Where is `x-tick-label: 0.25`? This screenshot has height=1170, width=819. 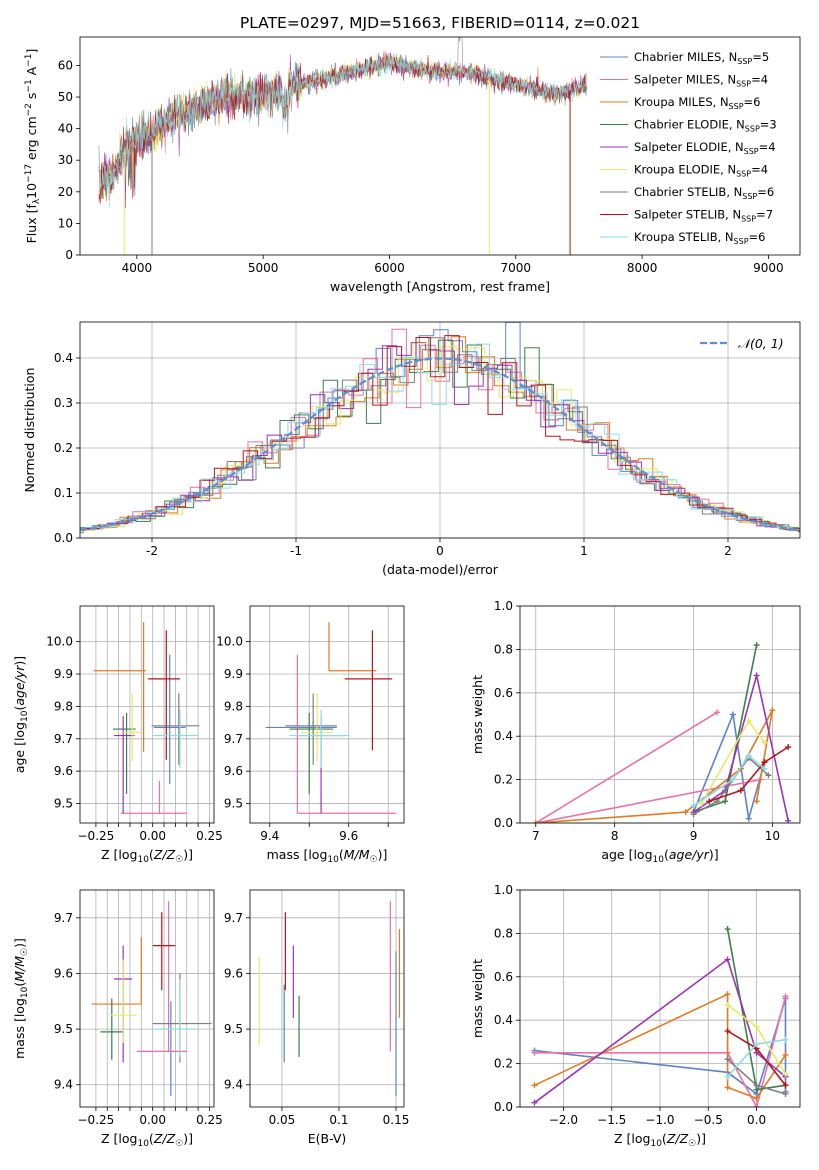
x-tick-label: 0.25 is located at coordinates (209, 836).